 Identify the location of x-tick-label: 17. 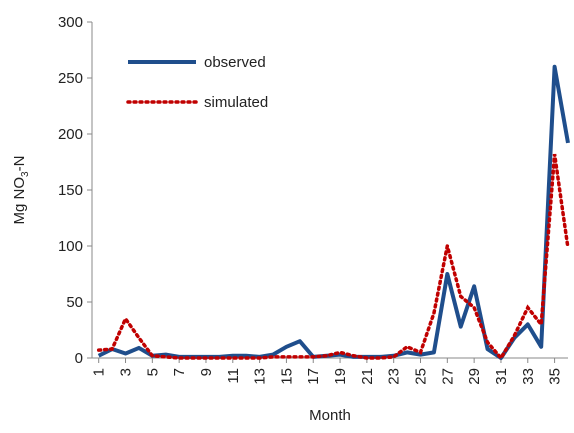
(313, 376).